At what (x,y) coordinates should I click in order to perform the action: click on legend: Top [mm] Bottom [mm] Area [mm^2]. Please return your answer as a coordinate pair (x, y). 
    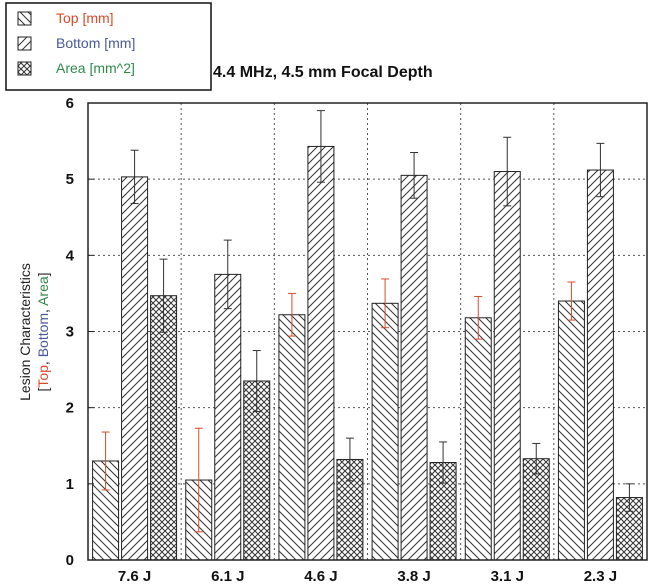
    Looking at the image, I should click on (108, 46).